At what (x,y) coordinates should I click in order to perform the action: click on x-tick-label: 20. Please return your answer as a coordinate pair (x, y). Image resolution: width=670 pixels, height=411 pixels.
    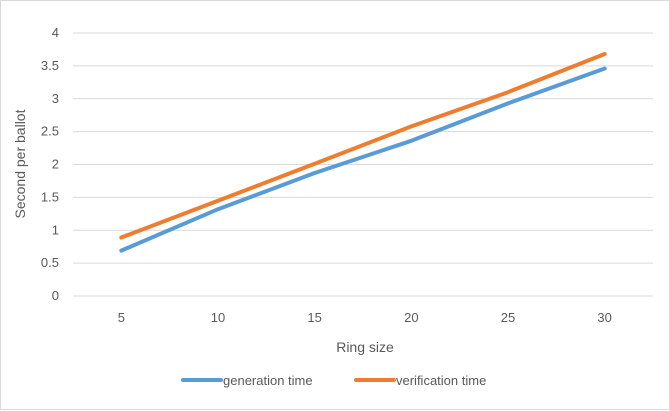
    Looking at the image, I should click on (411, 317).